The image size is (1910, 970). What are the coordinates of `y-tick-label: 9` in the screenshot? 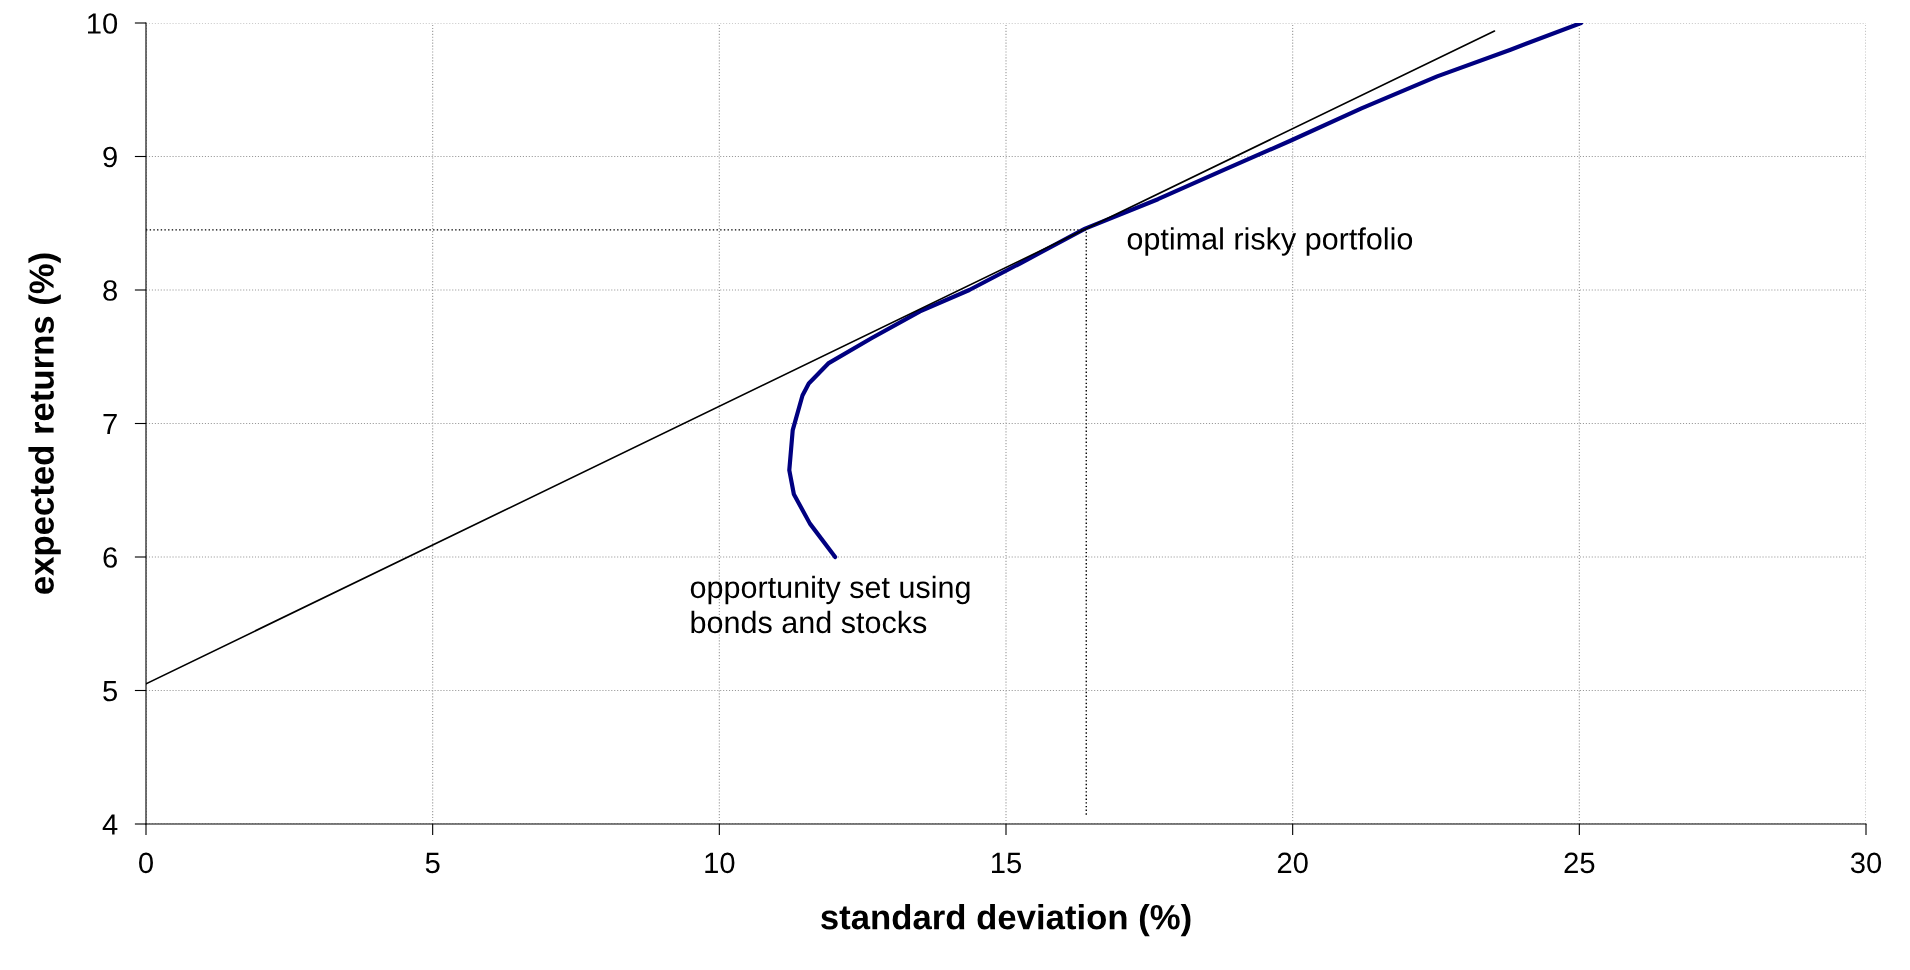 It's located at (110, 157).